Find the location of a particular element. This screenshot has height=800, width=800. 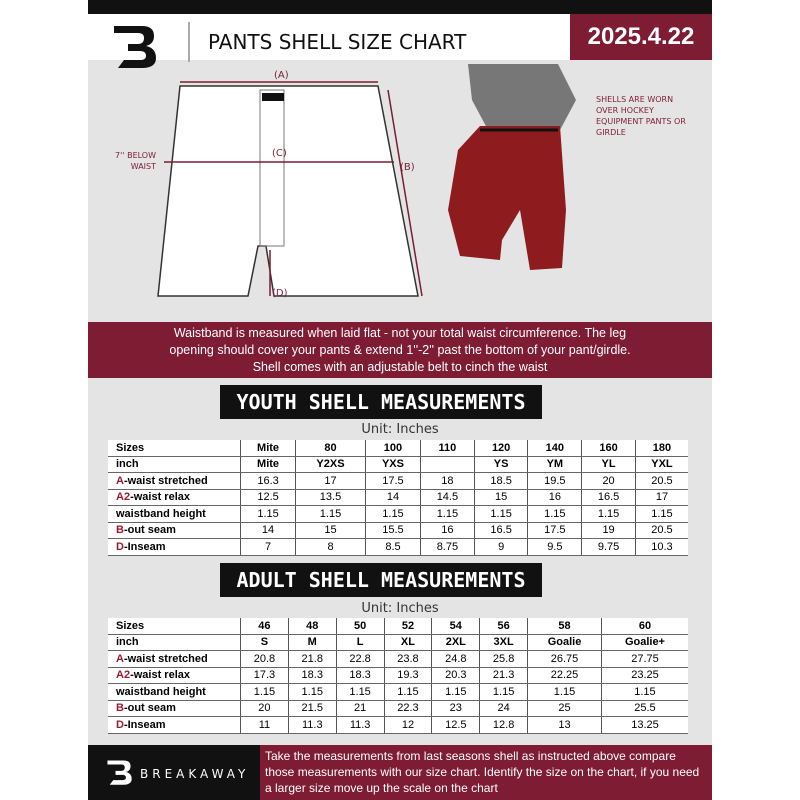

top-bar is located at coordinates (400, 7).